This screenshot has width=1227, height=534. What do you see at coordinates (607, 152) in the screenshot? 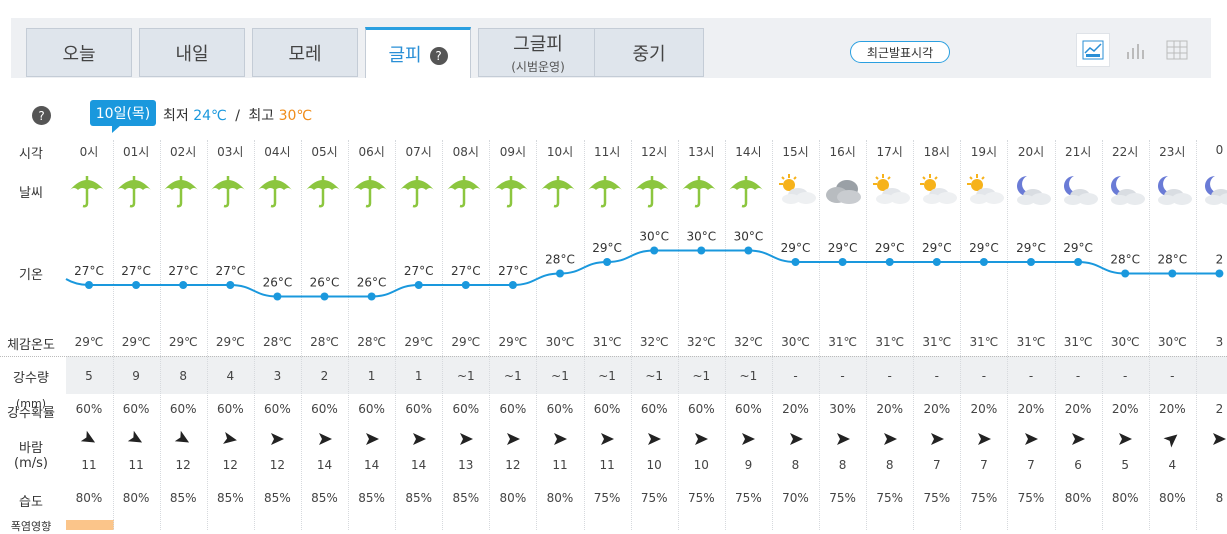
I see `hour-label: 11시` at bounding box center [607, 152].